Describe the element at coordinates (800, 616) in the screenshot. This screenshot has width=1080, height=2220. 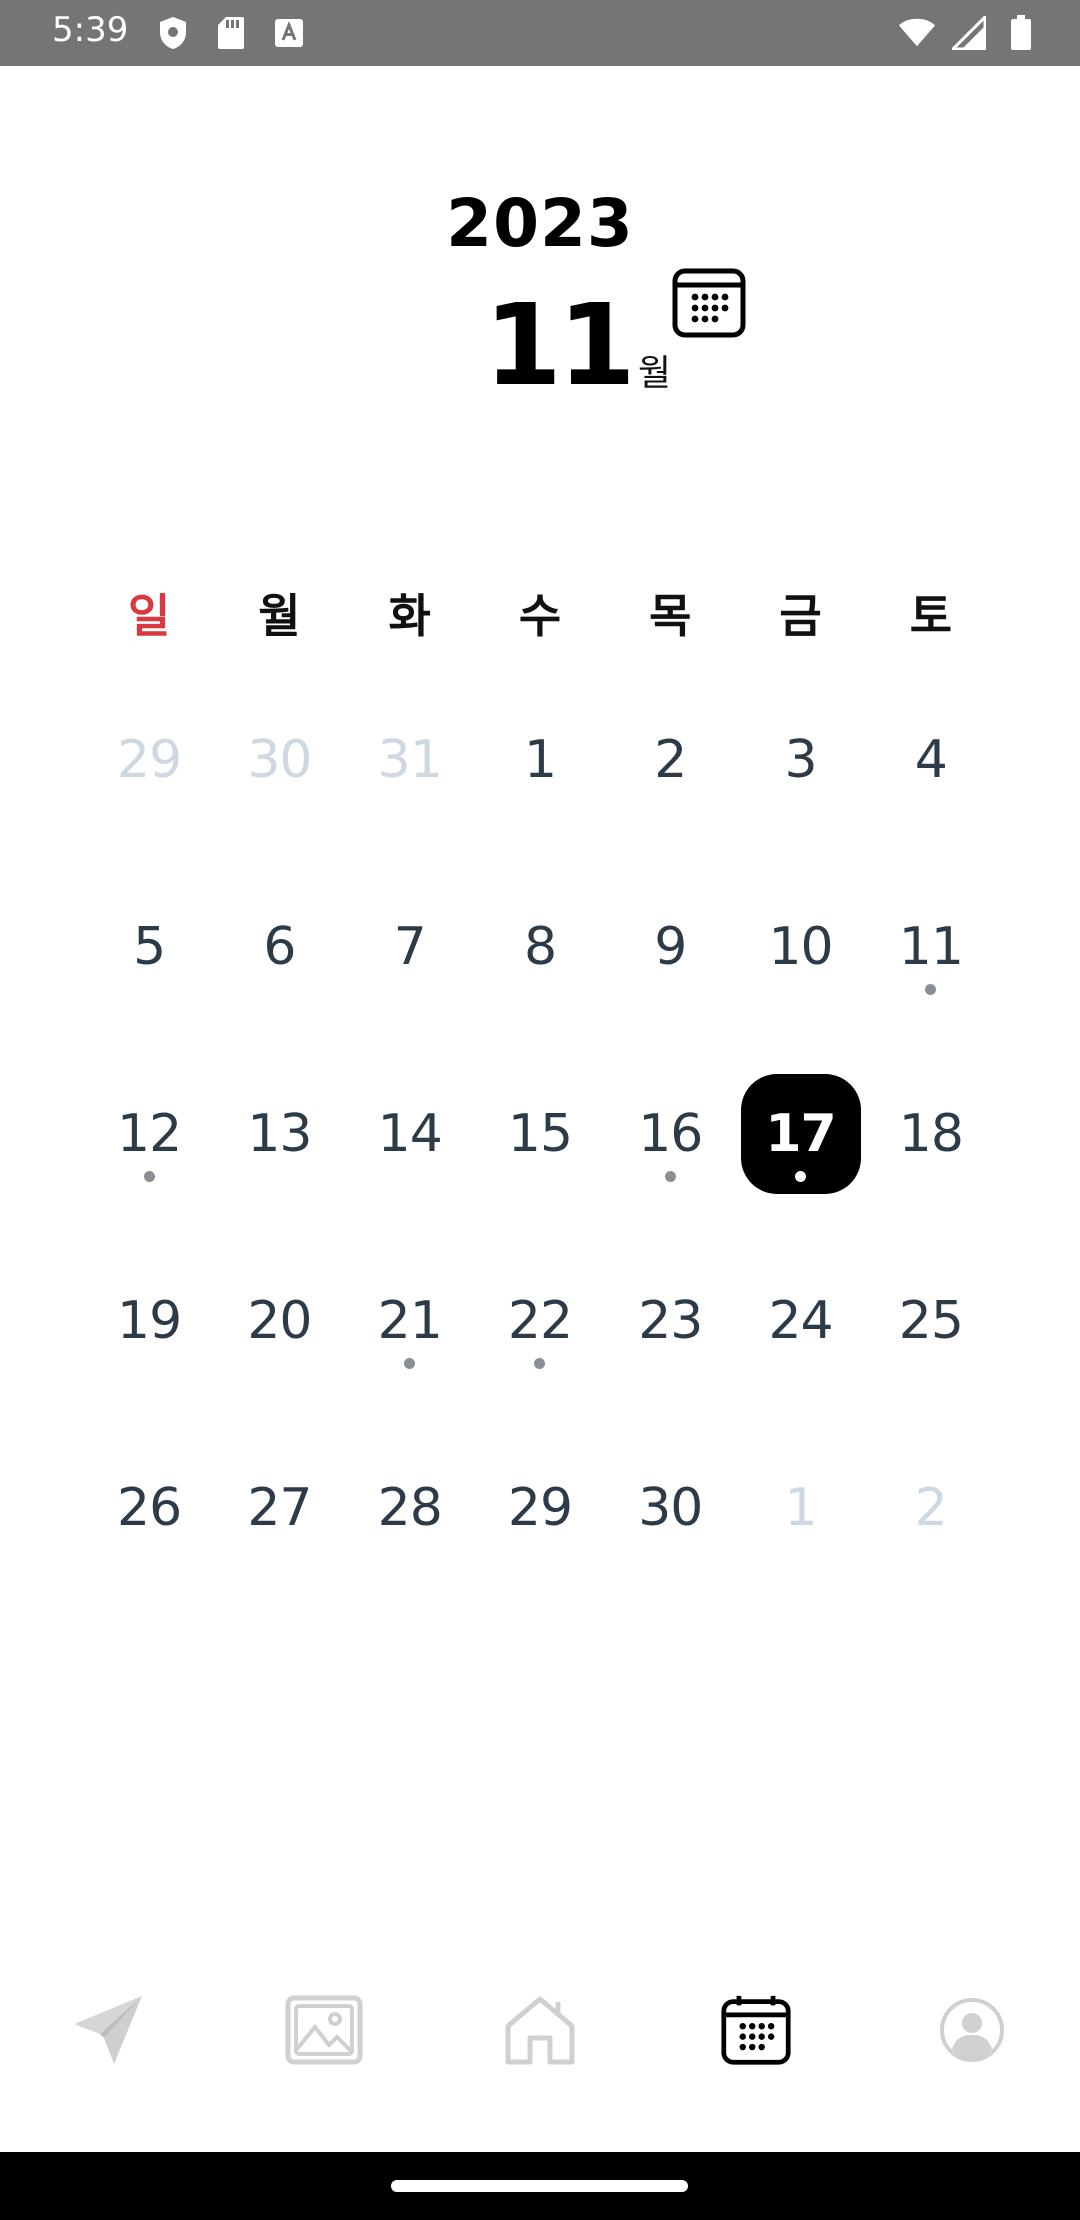
I see `weekday-fri: 금` at that location.